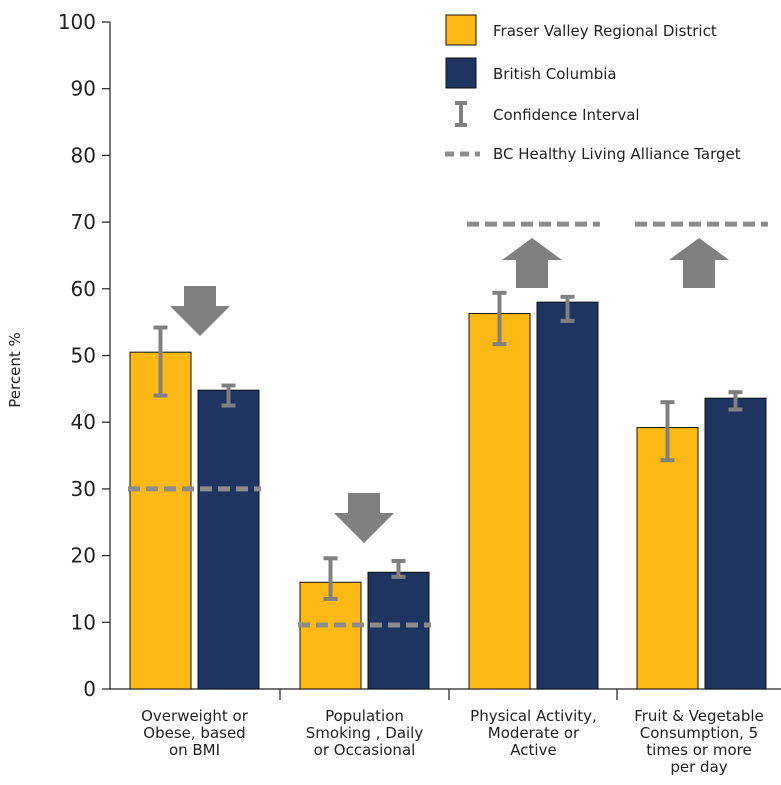  I want to click on y-tick-label: 60, so click(83, 289).